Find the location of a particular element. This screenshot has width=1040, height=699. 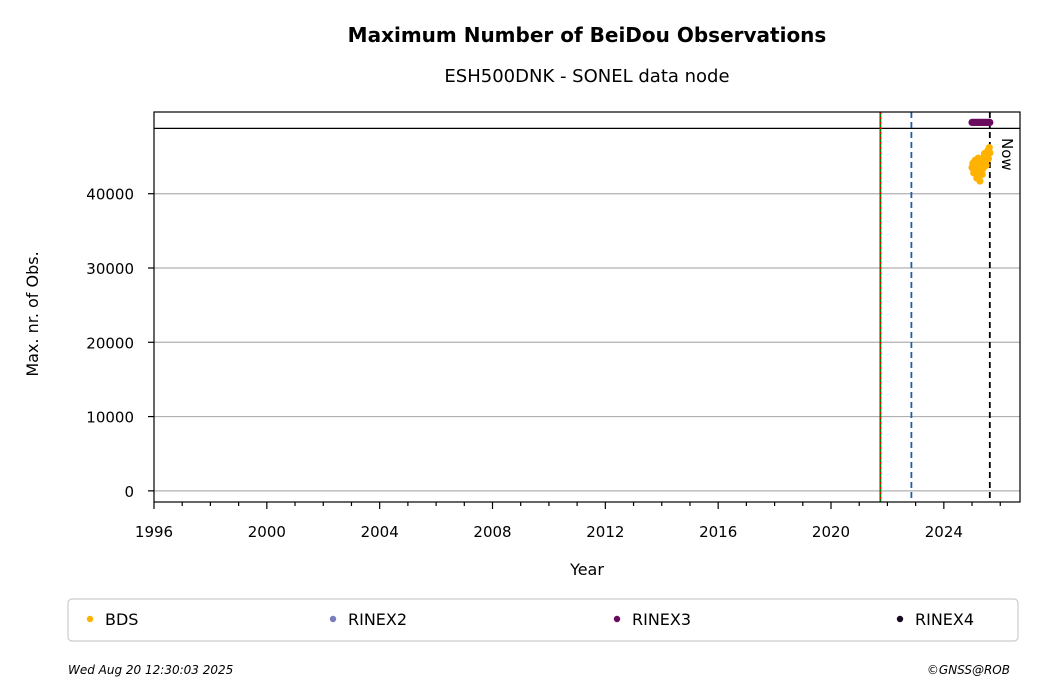

y-tick-label: 0 is located at coordinates (129, 492).